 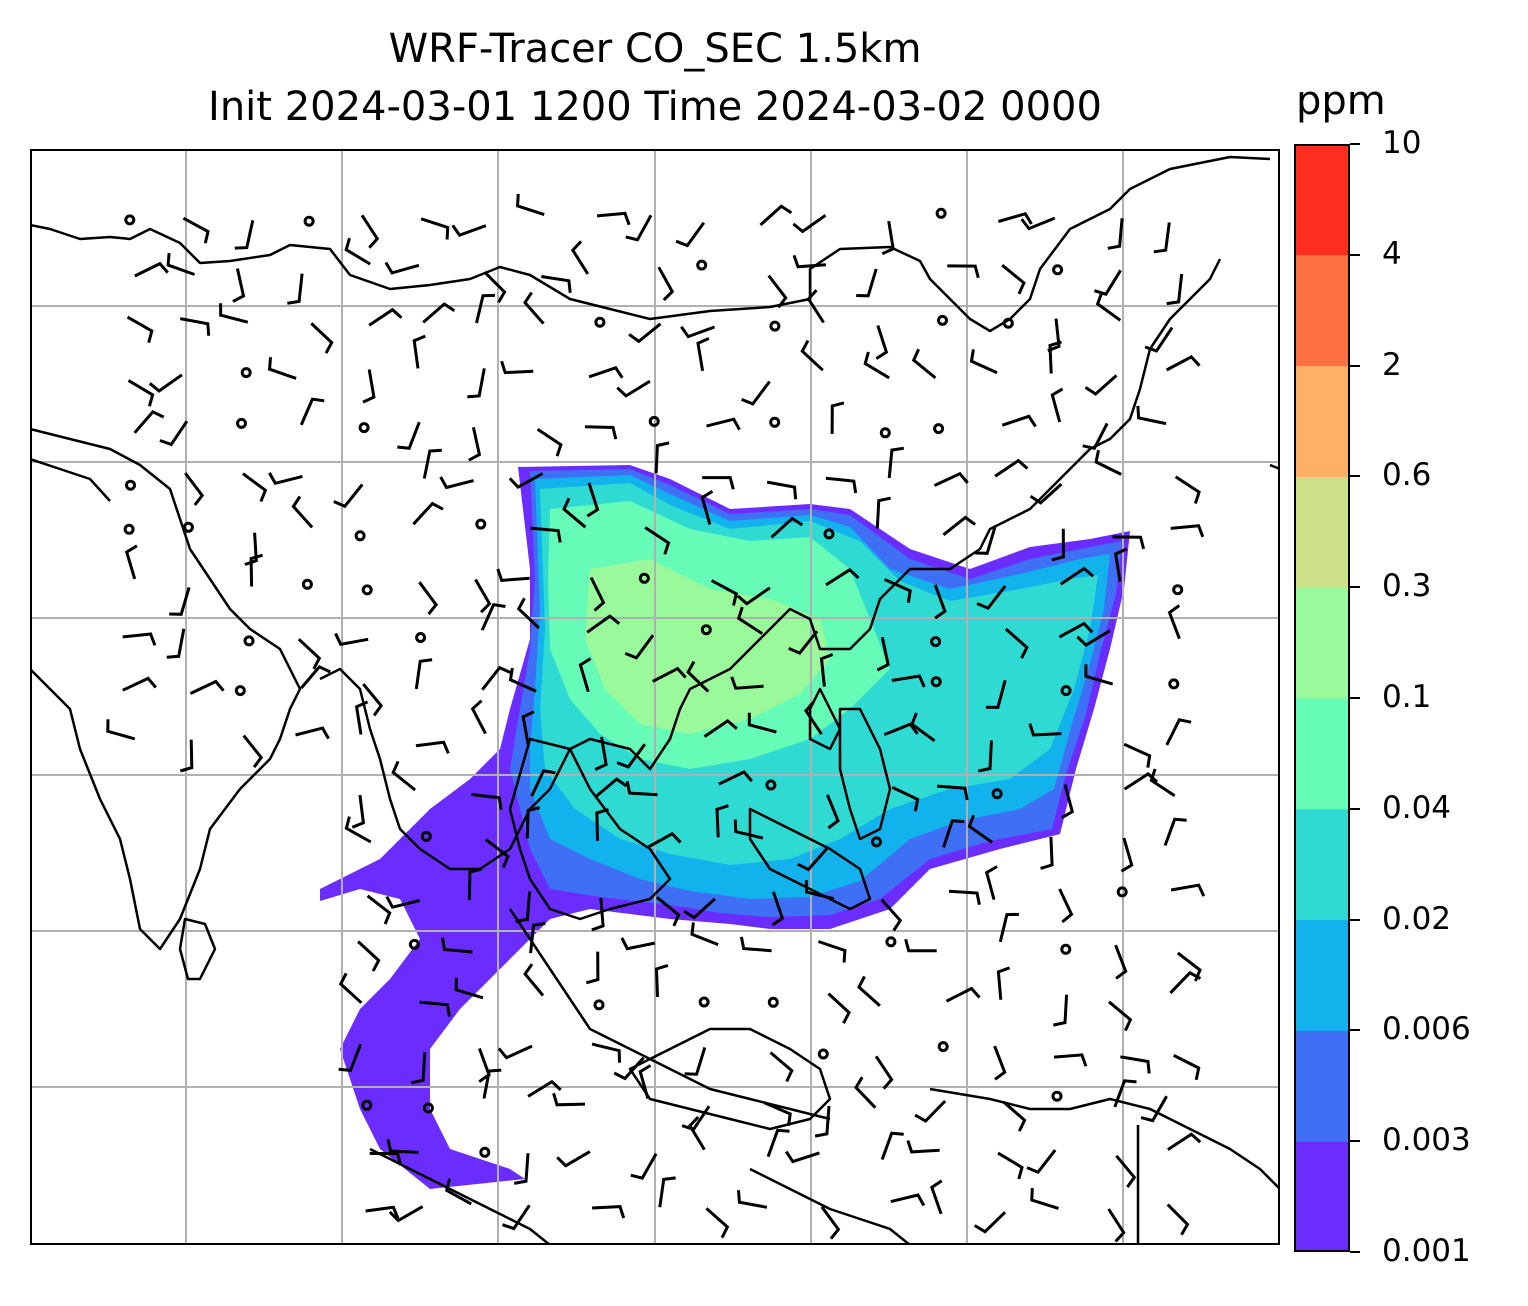 I want to click on colorbar-canvas, so click(x=1322, y=698).